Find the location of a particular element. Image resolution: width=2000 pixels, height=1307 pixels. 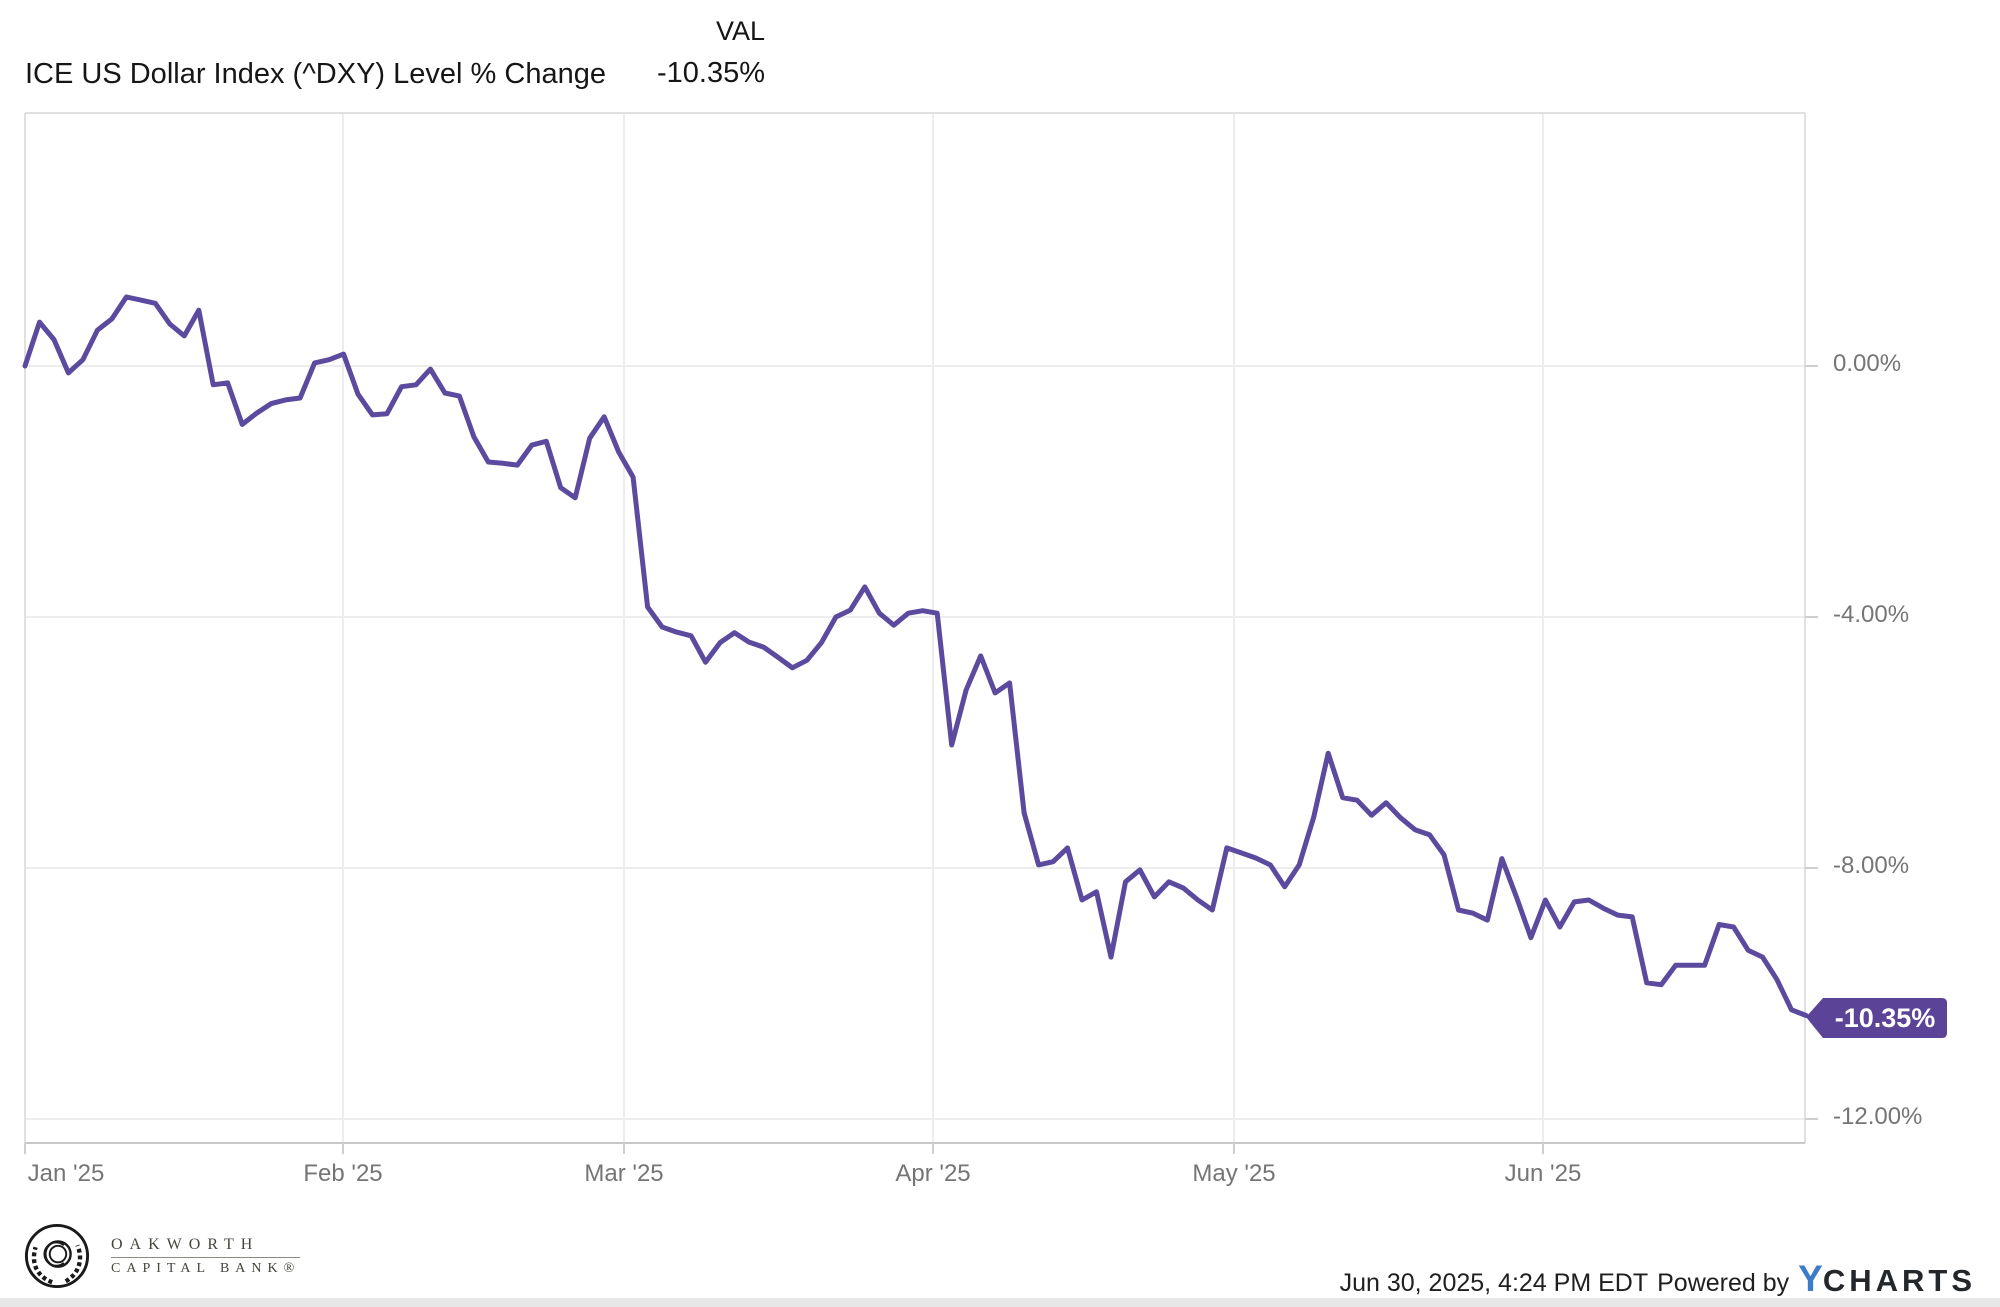

x-axis-ticks is located at coordinates (784, 1148).